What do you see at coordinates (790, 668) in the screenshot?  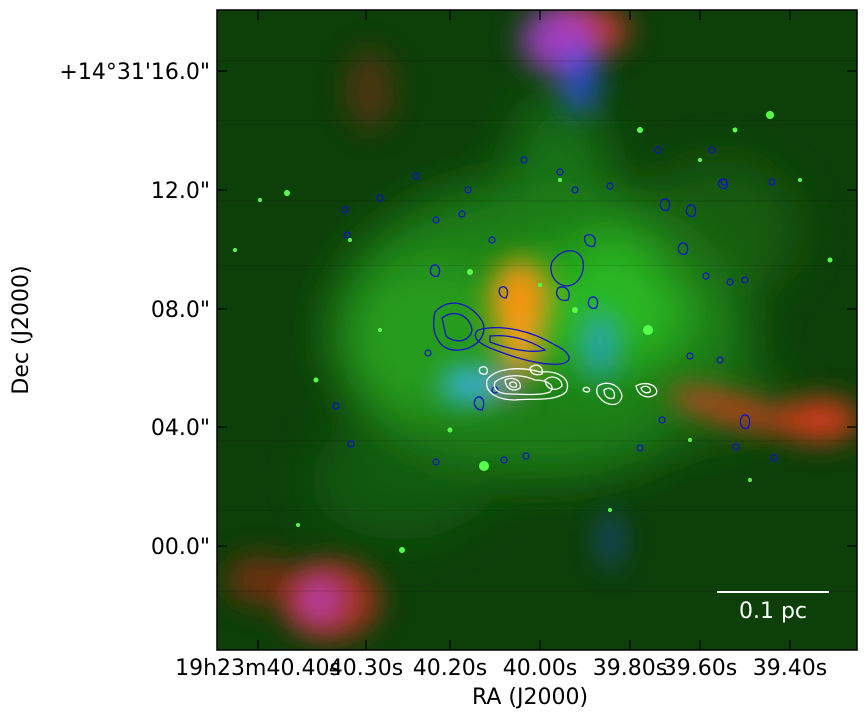 I see `xtick-label: 39.40s` at bounding box center [790, 668].